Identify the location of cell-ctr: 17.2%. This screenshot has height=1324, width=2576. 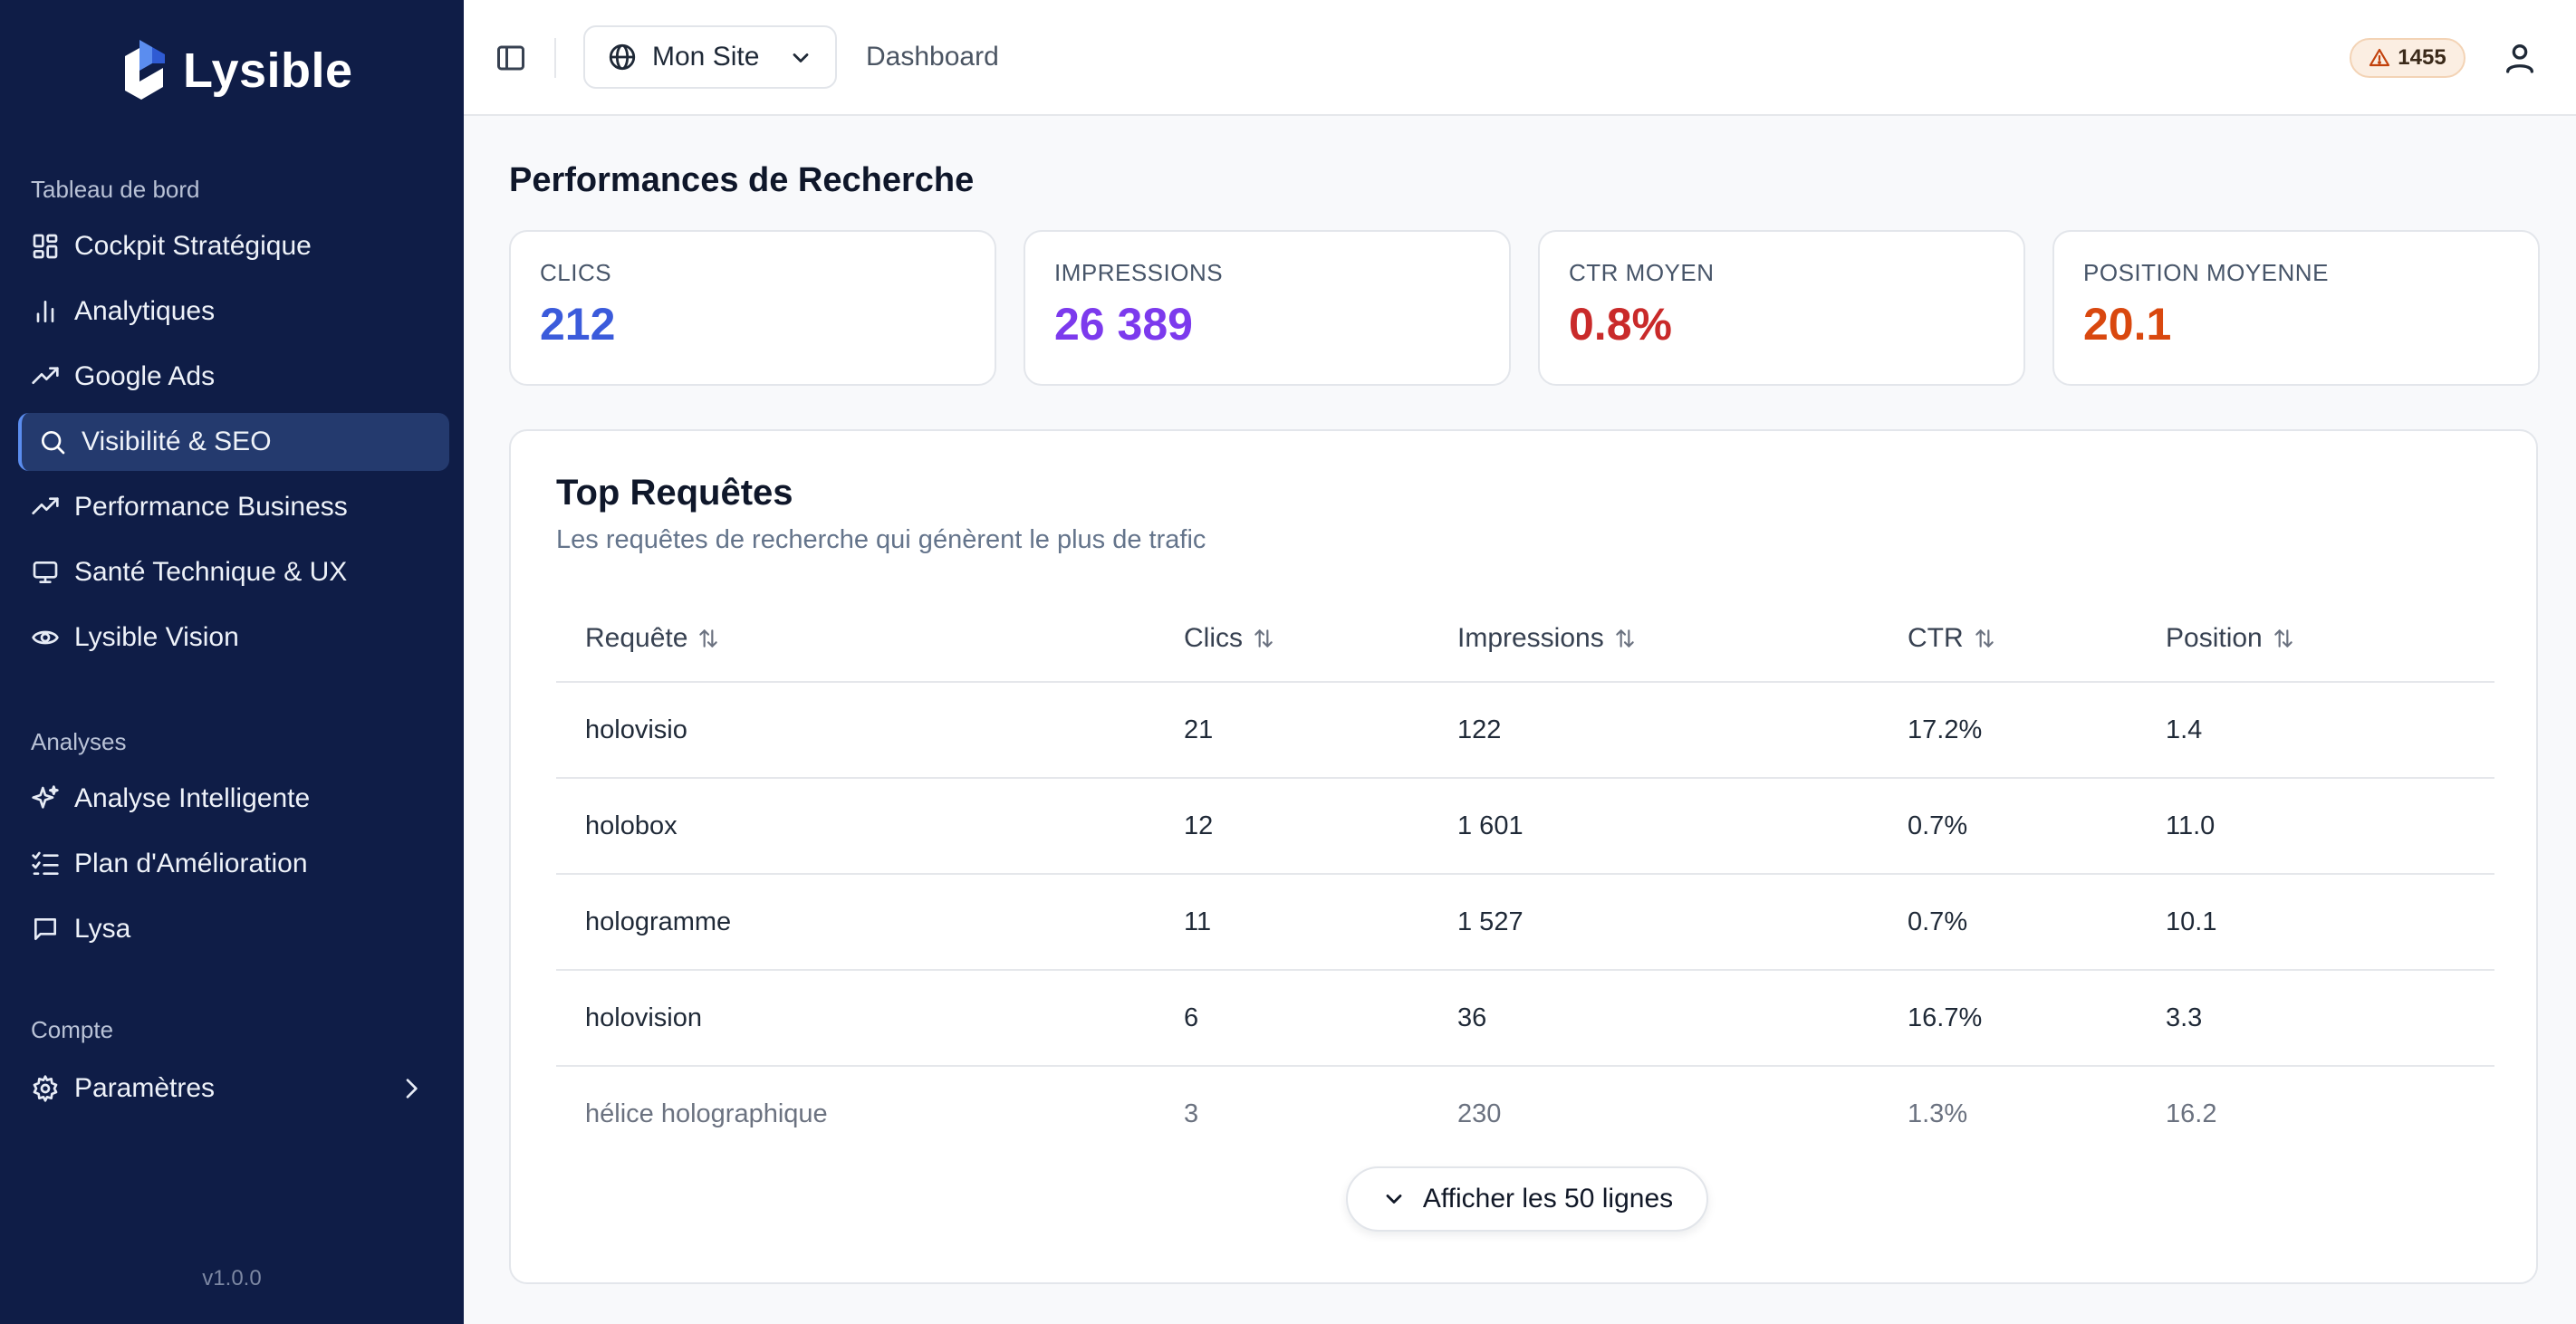
(2008, 730).